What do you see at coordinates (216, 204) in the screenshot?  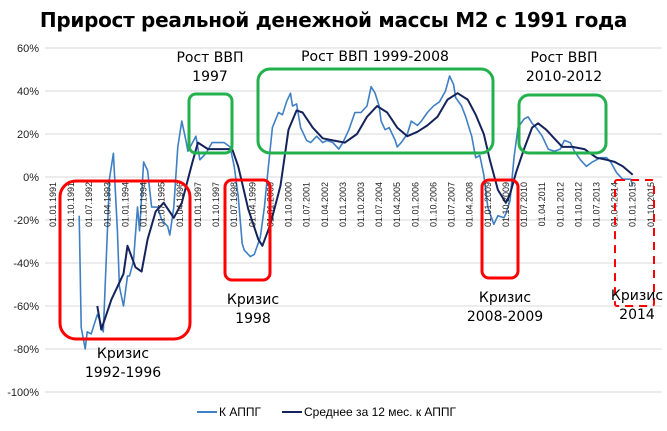 I see `x-tick-label: 01.10.1997` at bounding box center [216, 204].